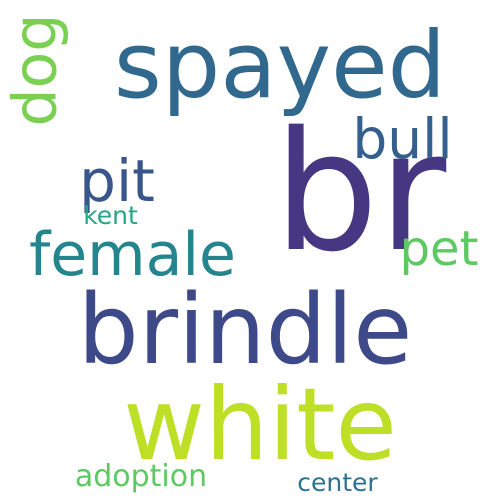 The height and width of the screenshot is (500, 500). What do you see at coordinates (402, 139) in the screenshot?
I see `word-bull: bull` at bounding box center [402, 139].